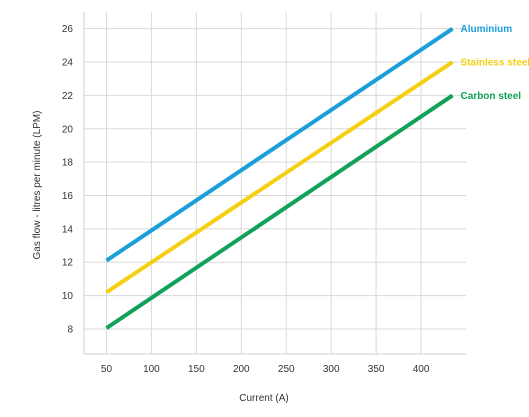  I want to click on y-tick-label-8: 8, so click(70, 329).